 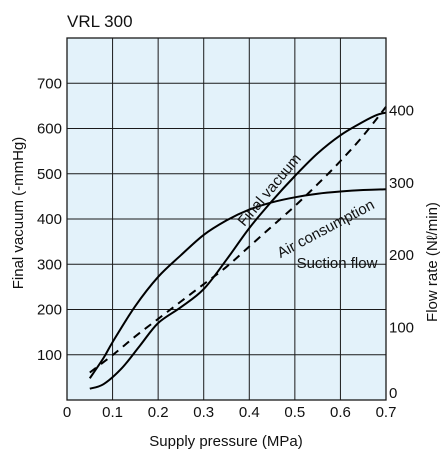 What do you see at coordinates (393, 393) in the screenshot?
I see `y2-tick-label: 0` at bounding box center [393, 393].